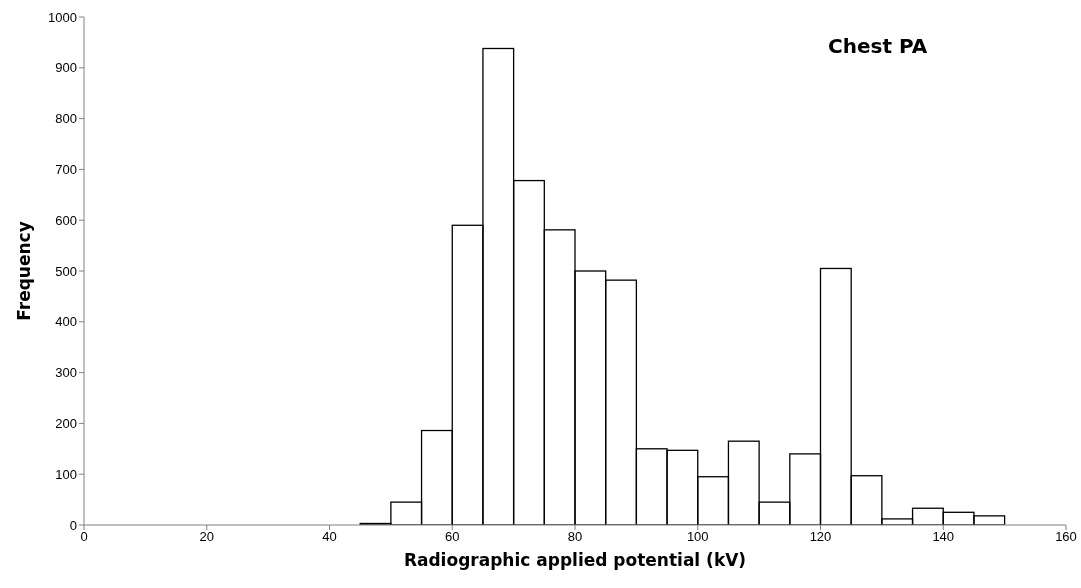 The width and height of the screenshot is (1081, 588). What do you see at coordinates (575, 537) in the screenshot?
I see `x-tick-label: 80` at bounding box center [575, 537].